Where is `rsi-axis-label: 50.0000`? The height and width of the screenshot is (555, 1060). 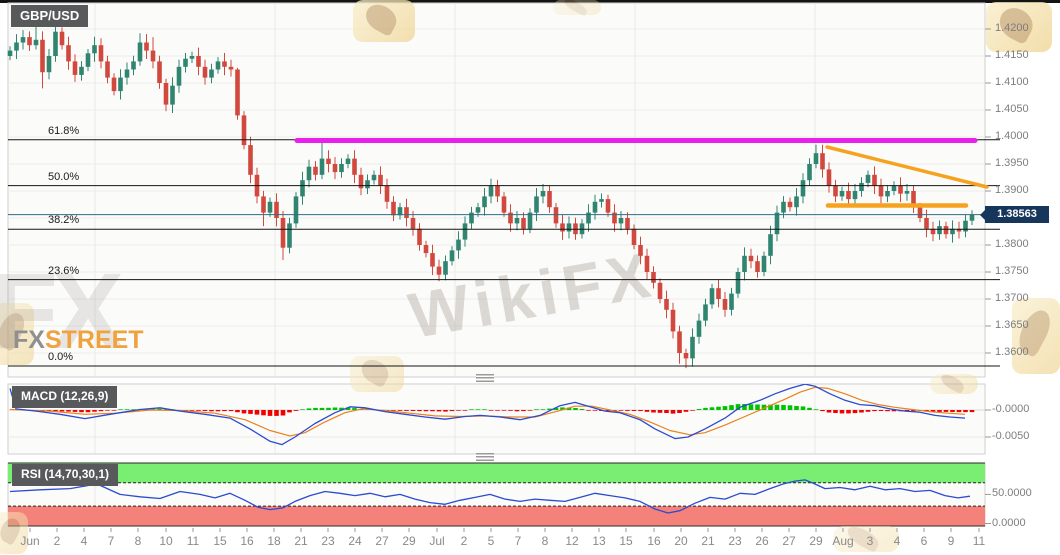 rsi-axis-label: 50.0000 is located at coordinates (1012, 493).